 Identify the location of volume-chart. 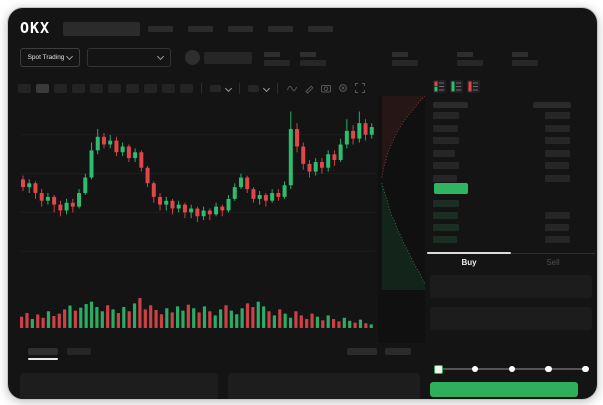
(196, 313).